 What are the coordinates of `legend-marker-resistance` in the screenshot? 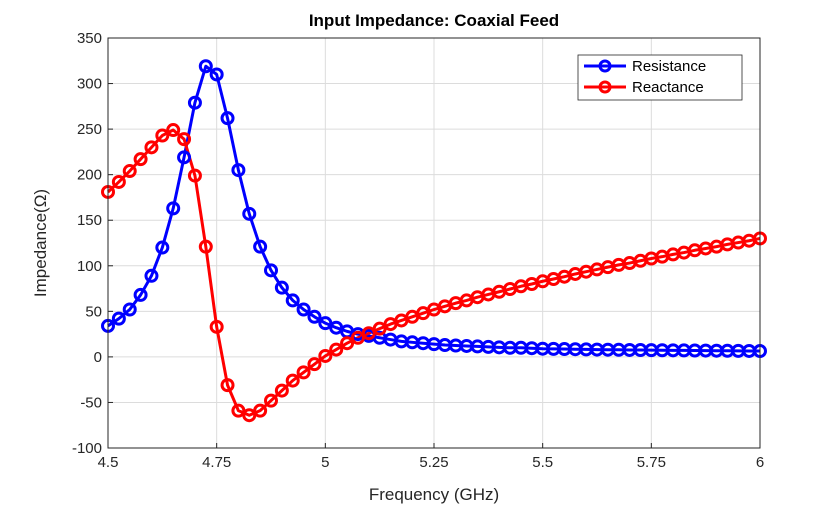 It's located at (605, 66).